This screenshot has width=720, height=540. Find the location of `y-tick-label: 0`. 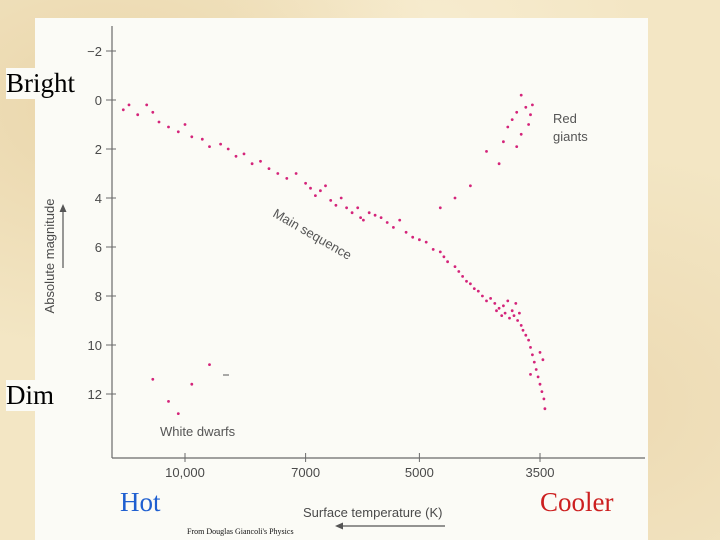

y-tick-label: 0 is located at coordinates (98, 100).